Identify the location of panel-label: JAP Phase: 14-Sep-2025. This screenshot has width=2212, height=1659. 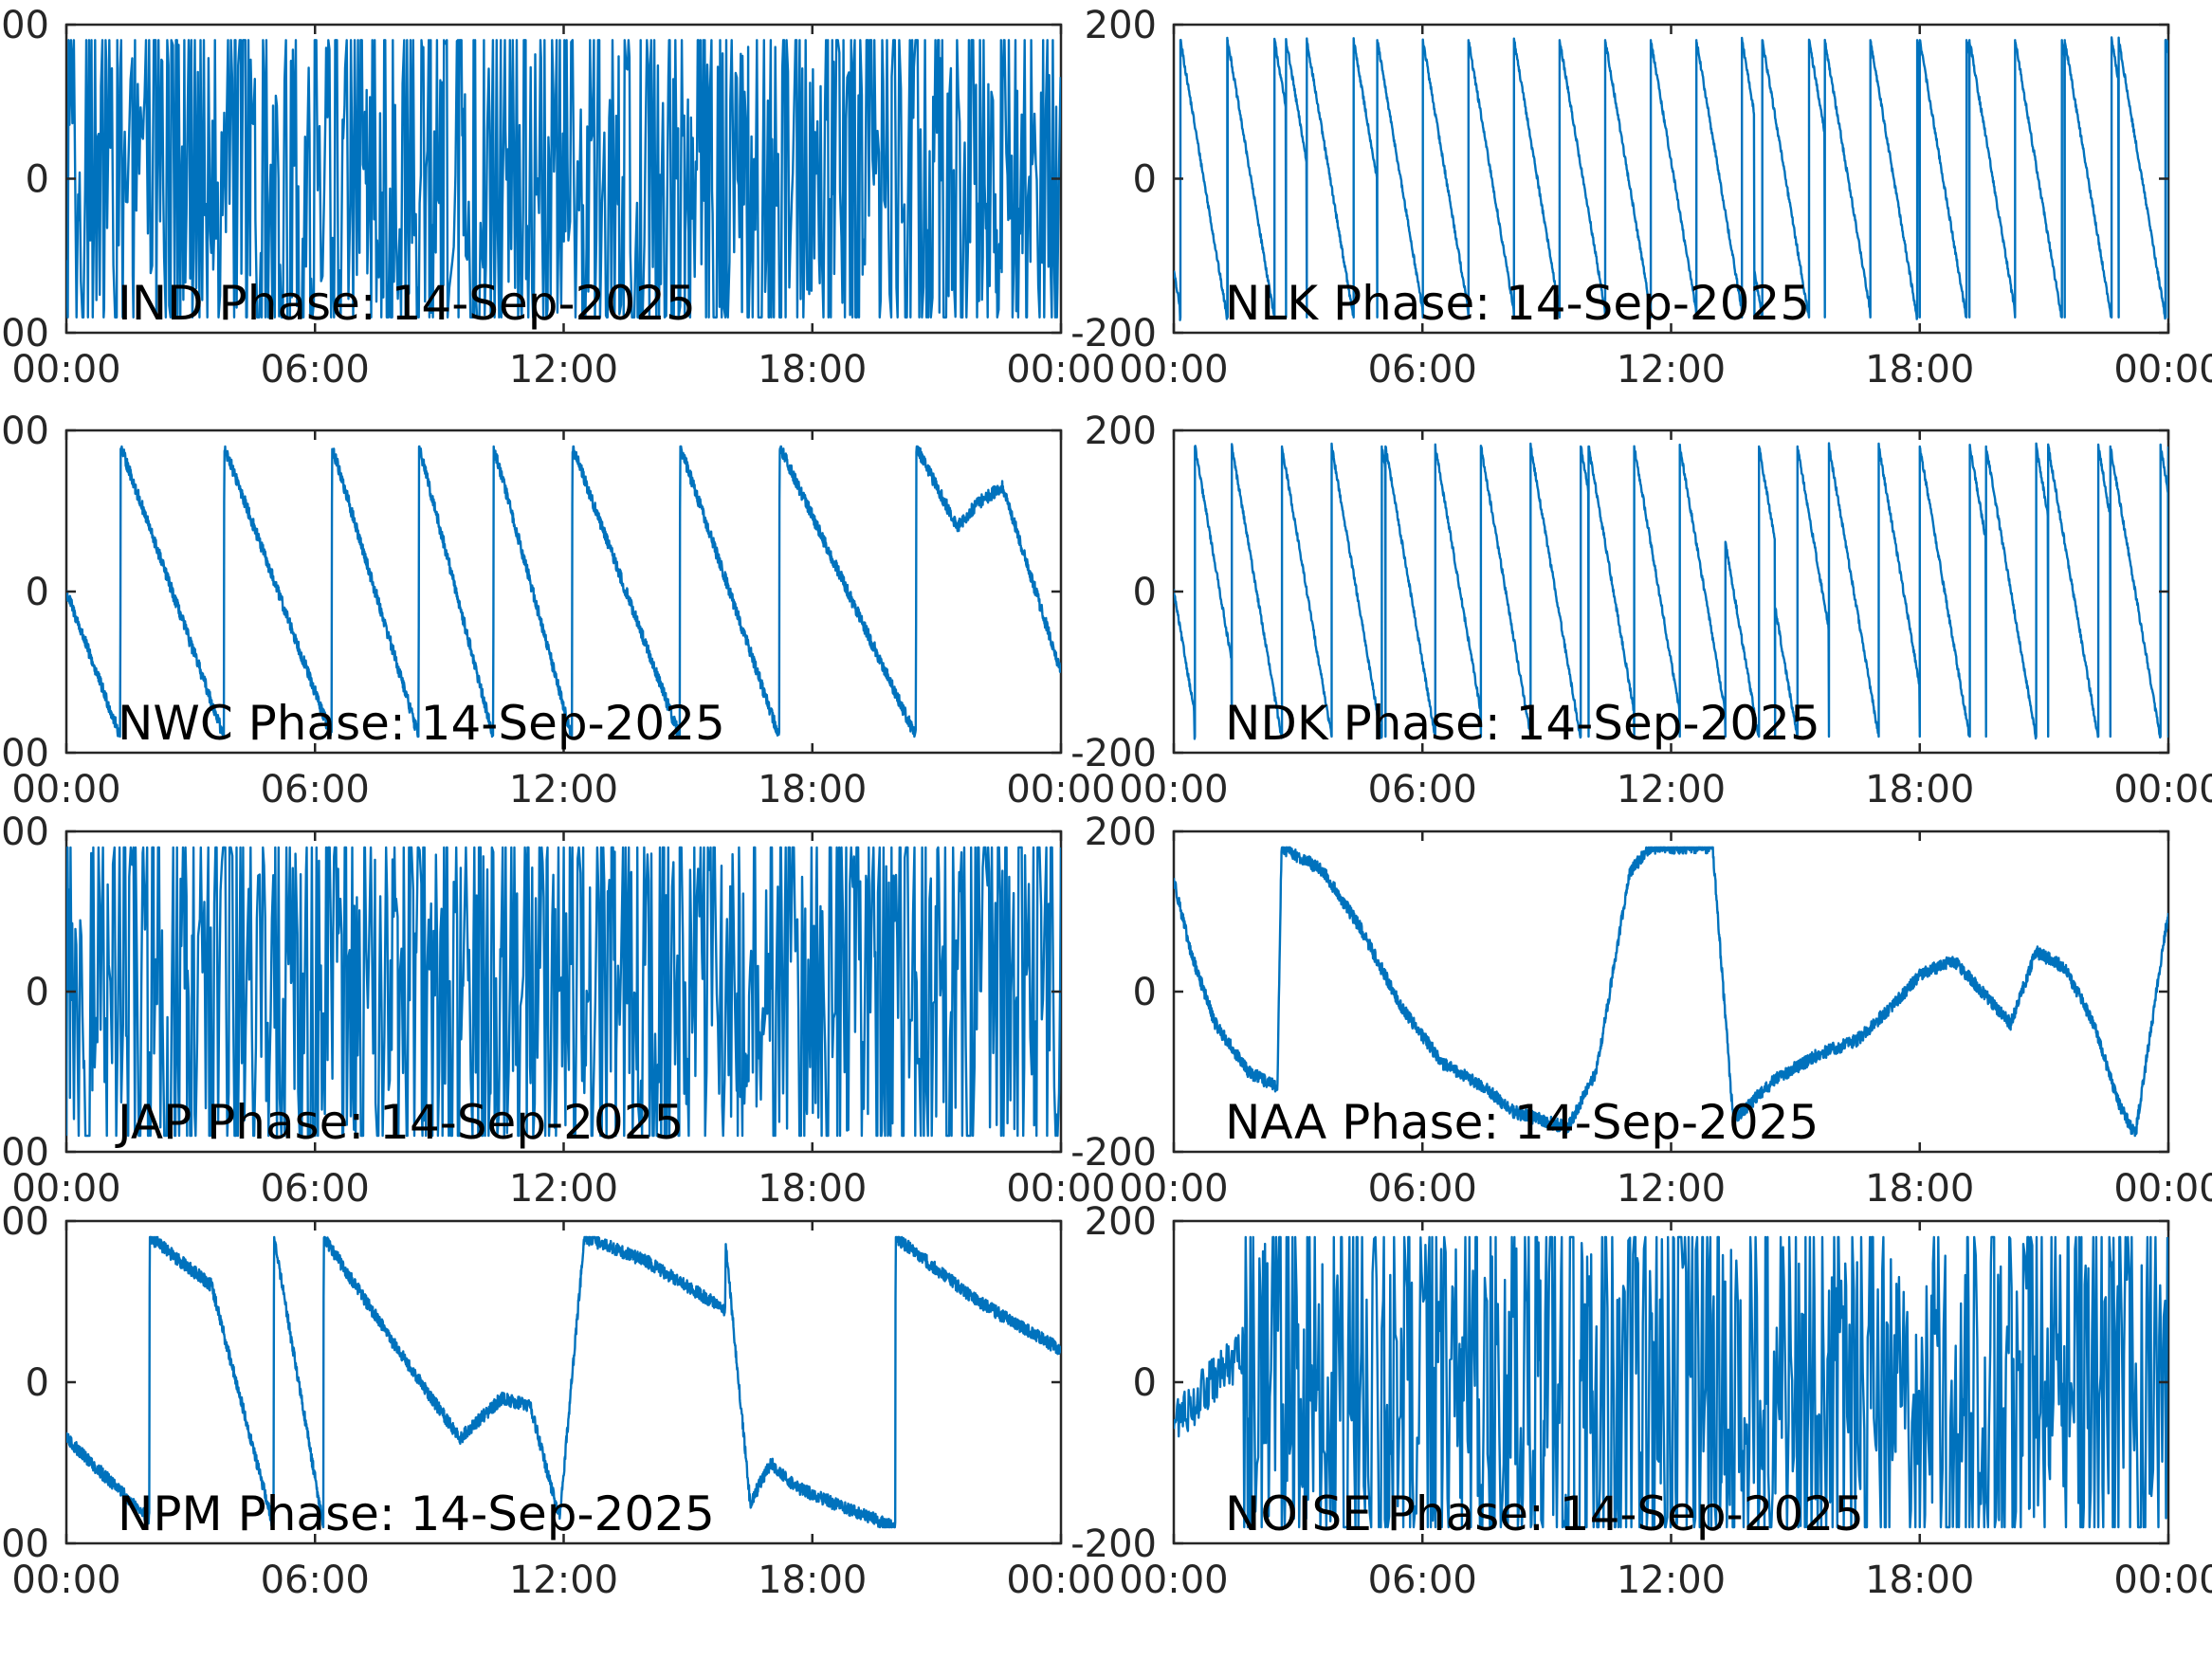
(399, 1122).